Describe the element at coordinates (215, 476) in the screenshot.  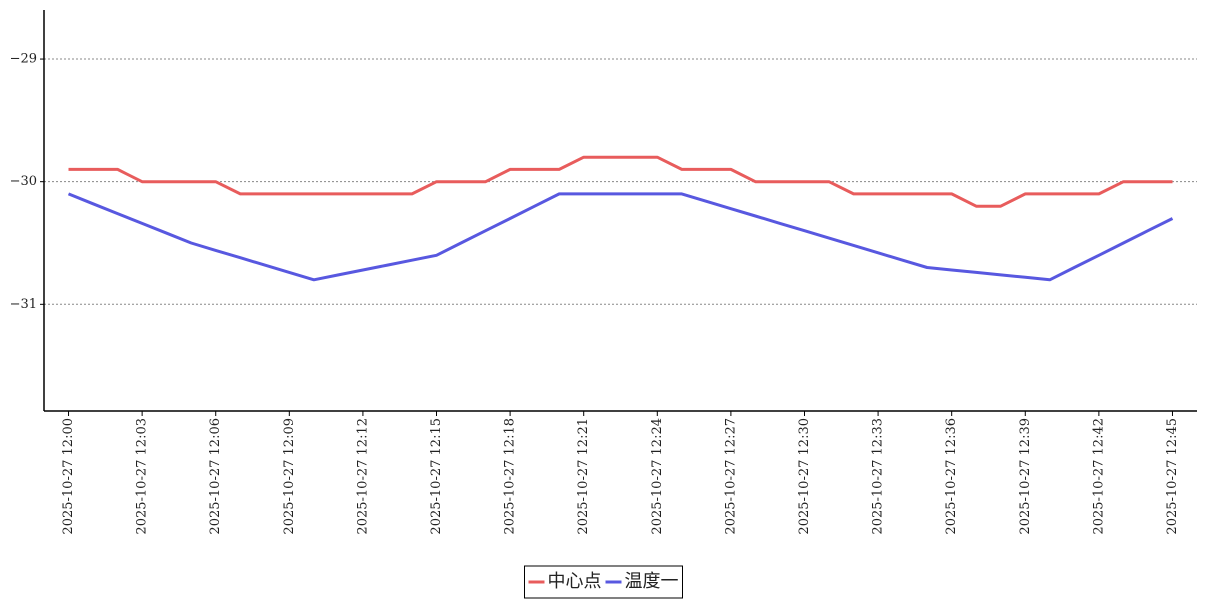
I see `x-tick-label: 2025-10-27 12:06` at that location.